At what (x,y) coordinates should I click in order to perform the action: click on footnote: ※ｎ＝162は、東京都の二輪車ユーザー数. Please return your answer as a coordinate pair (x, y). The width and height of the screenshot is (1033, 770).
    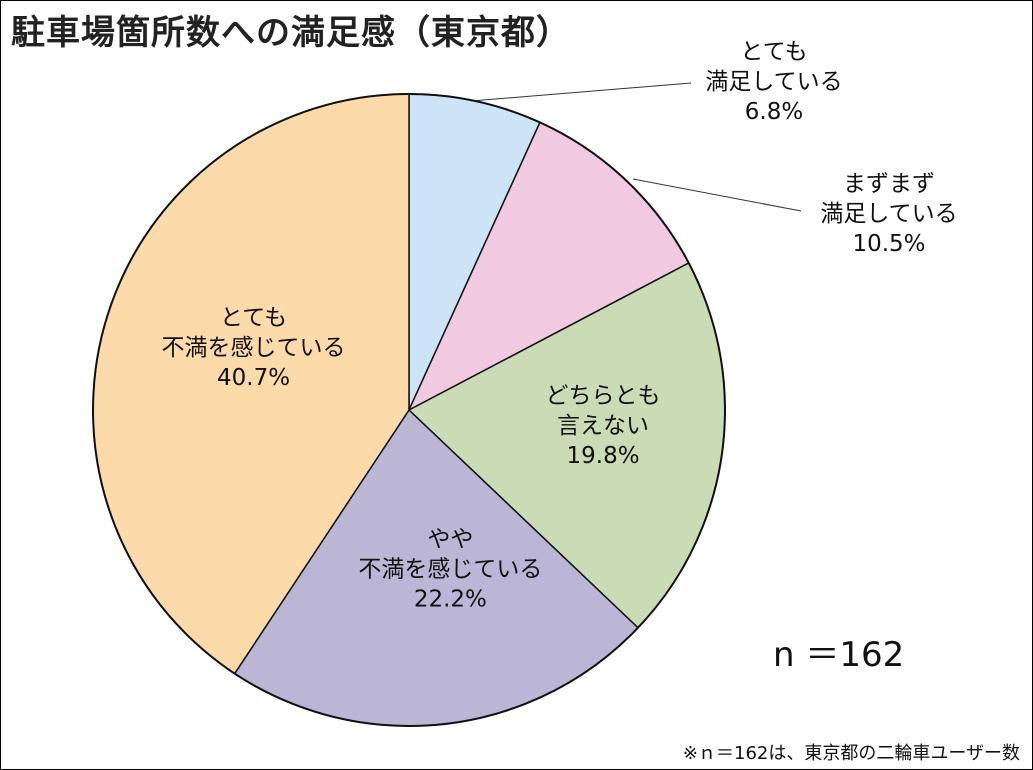
    Looking at the image, I should click on (851, 753).